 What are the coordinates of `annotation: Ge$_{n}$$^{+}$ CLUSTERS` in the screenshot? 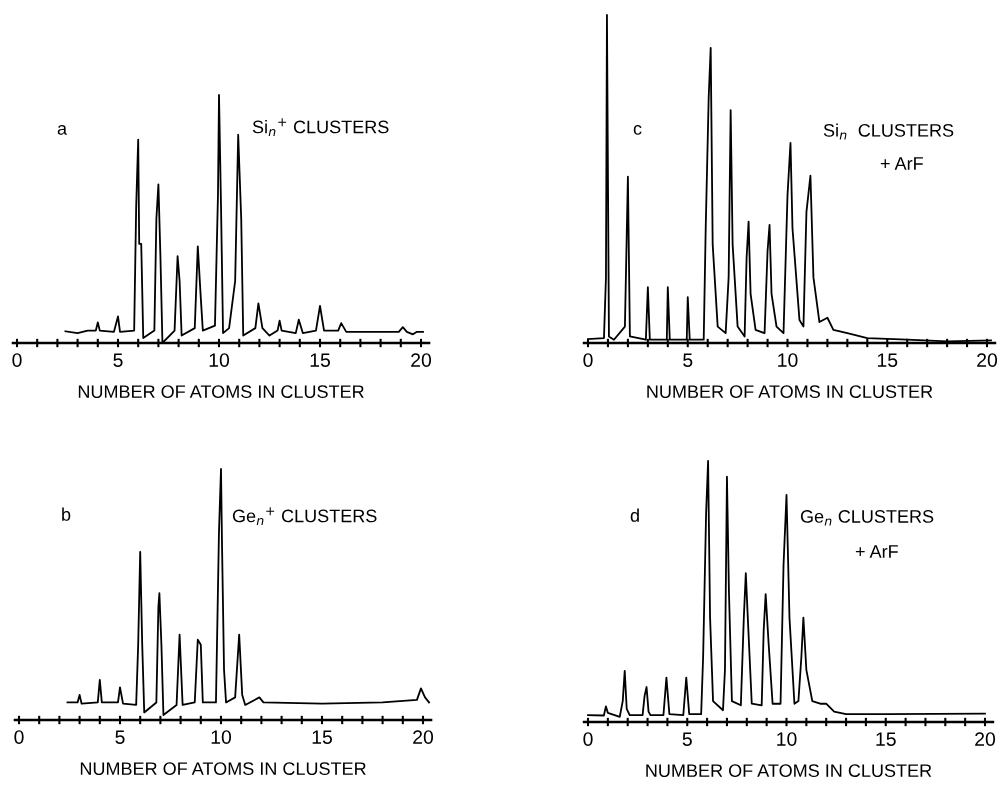 It's located at (304, 516).